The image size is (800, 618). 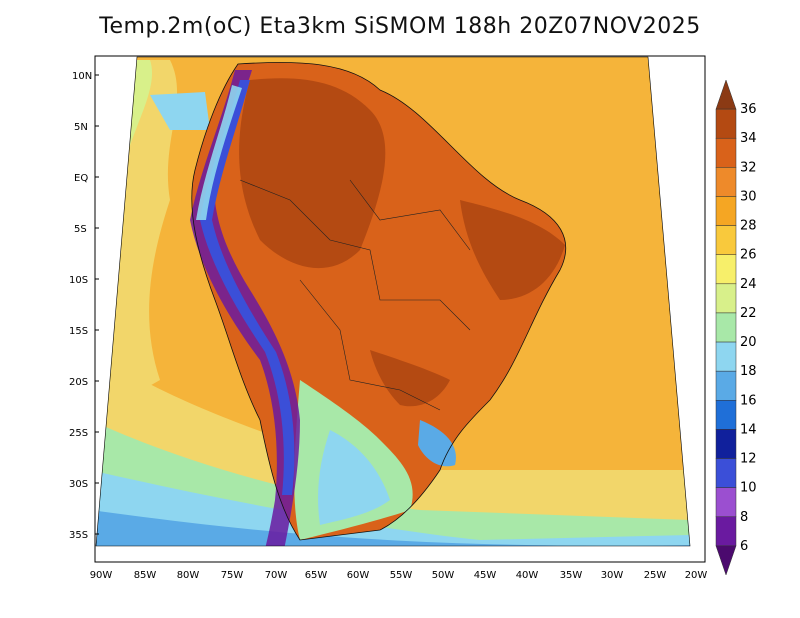 I want to click on lon-label: 90W, so click(x=101, y=575).